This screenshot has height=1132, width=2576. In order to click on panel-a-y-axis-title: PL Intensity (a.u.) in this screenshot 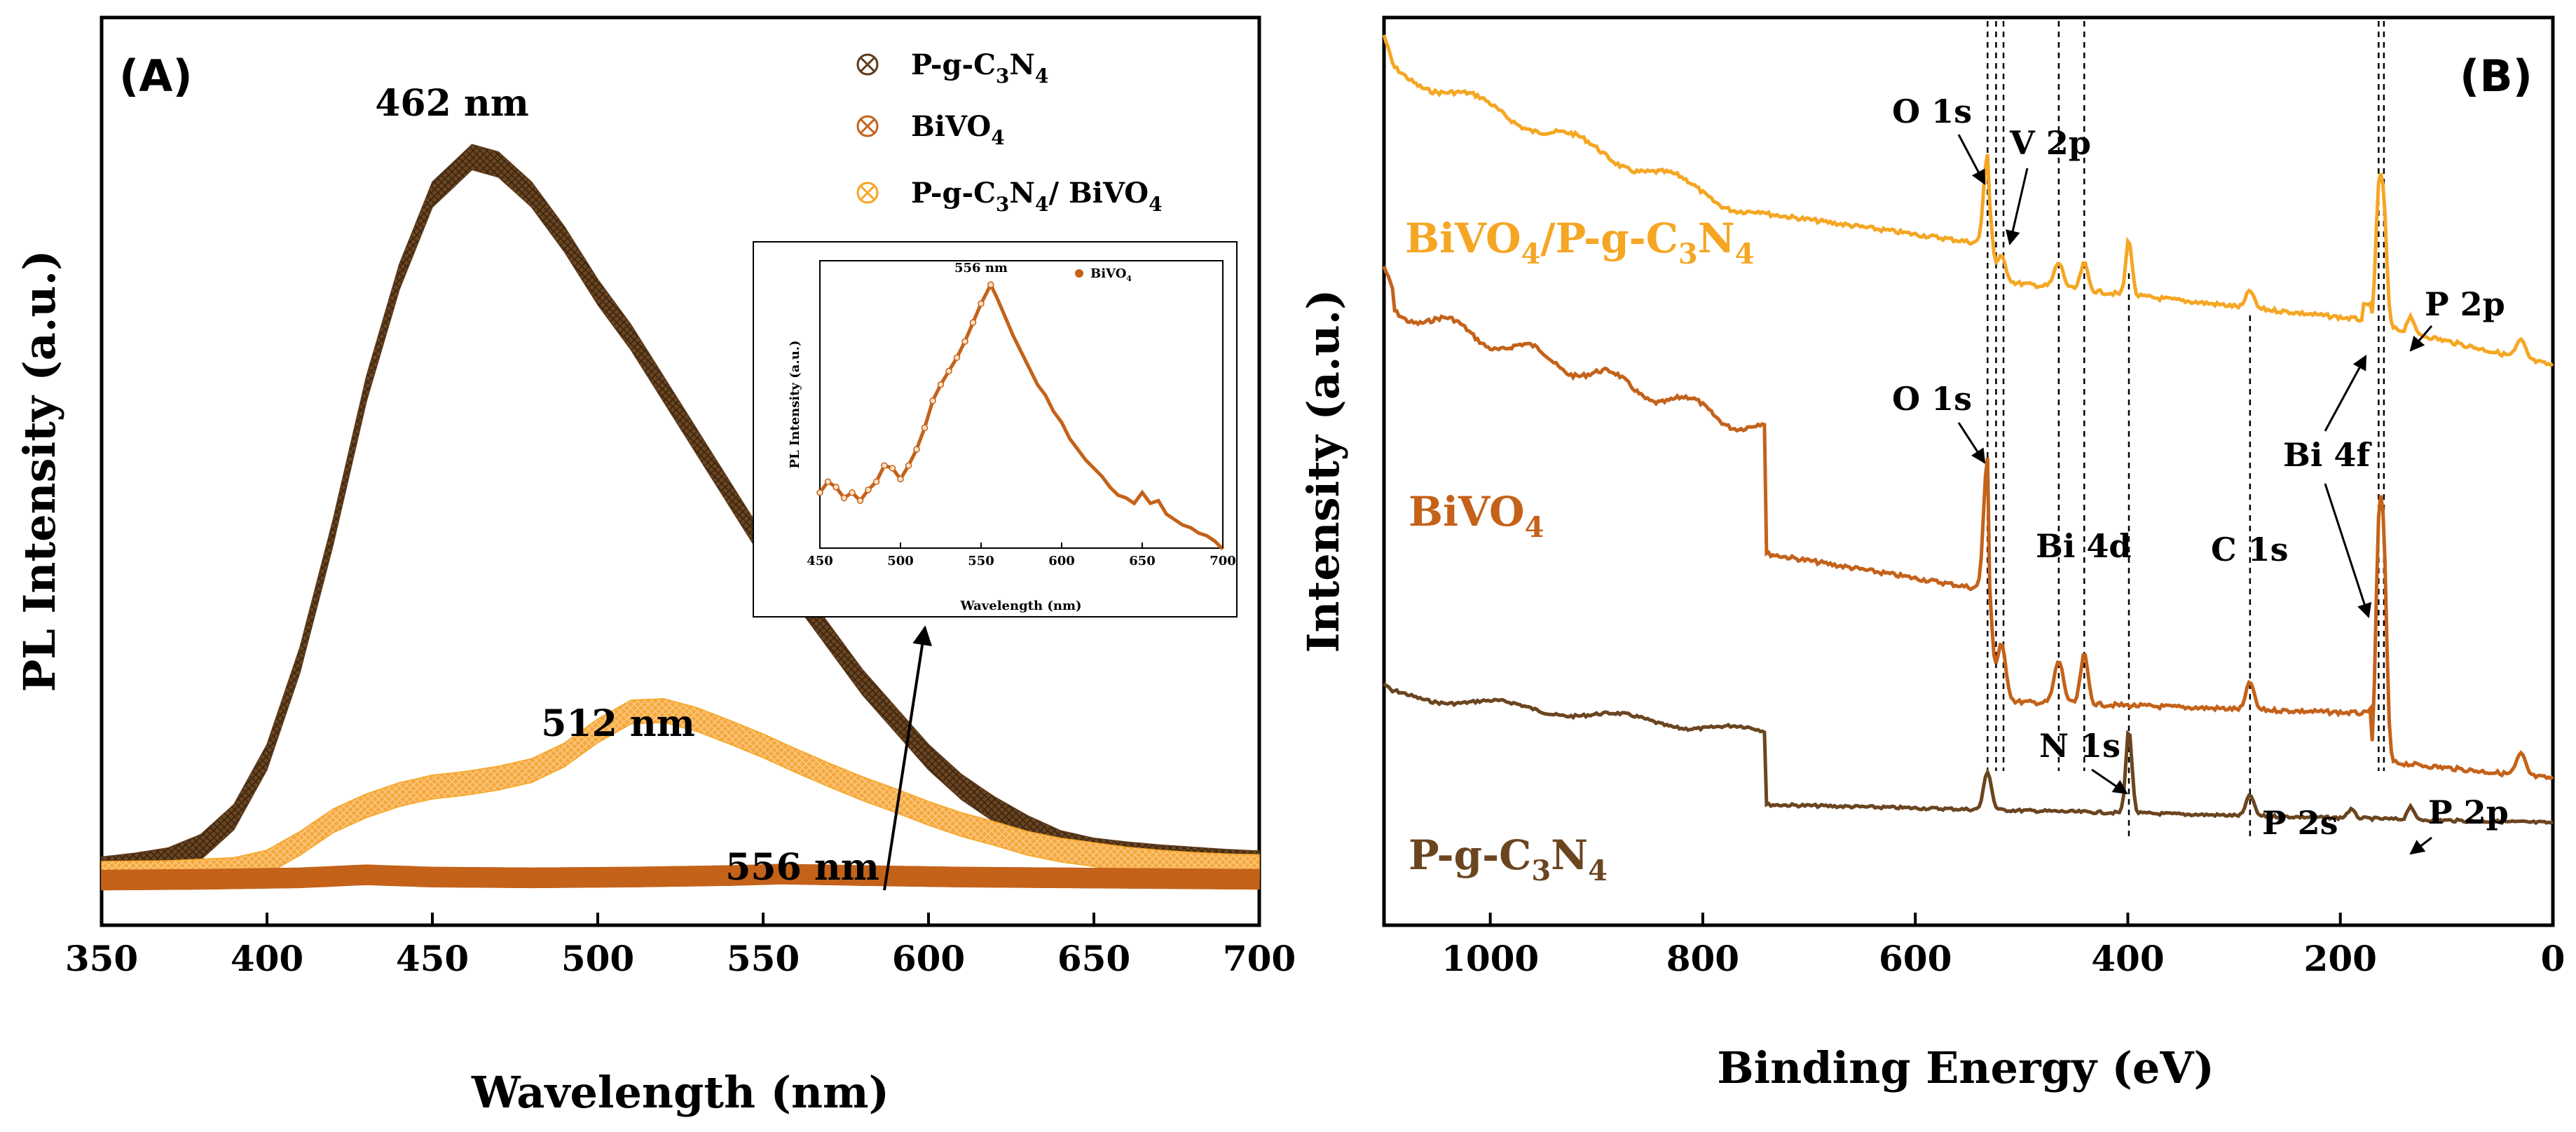, I will do `click(39, 471)`.